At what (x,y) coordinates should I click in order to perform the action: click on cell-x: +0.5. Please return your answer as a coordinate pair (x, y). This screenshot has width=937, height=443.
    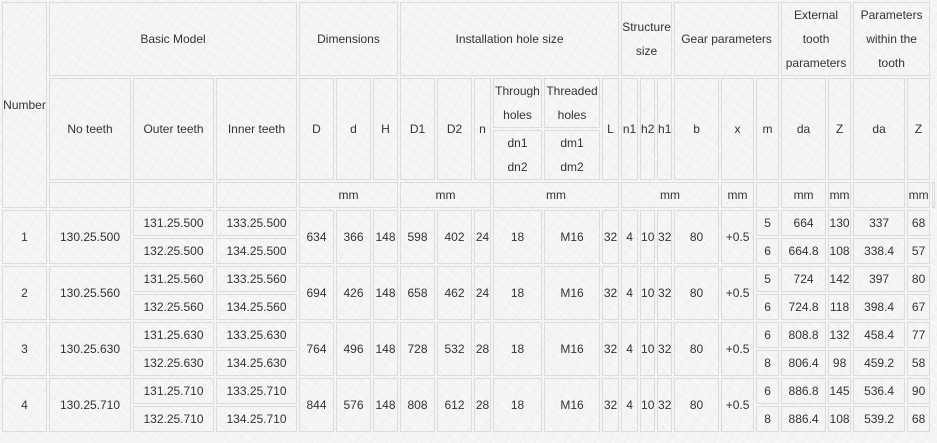
    Looking at the image, I should click on (738, 405).